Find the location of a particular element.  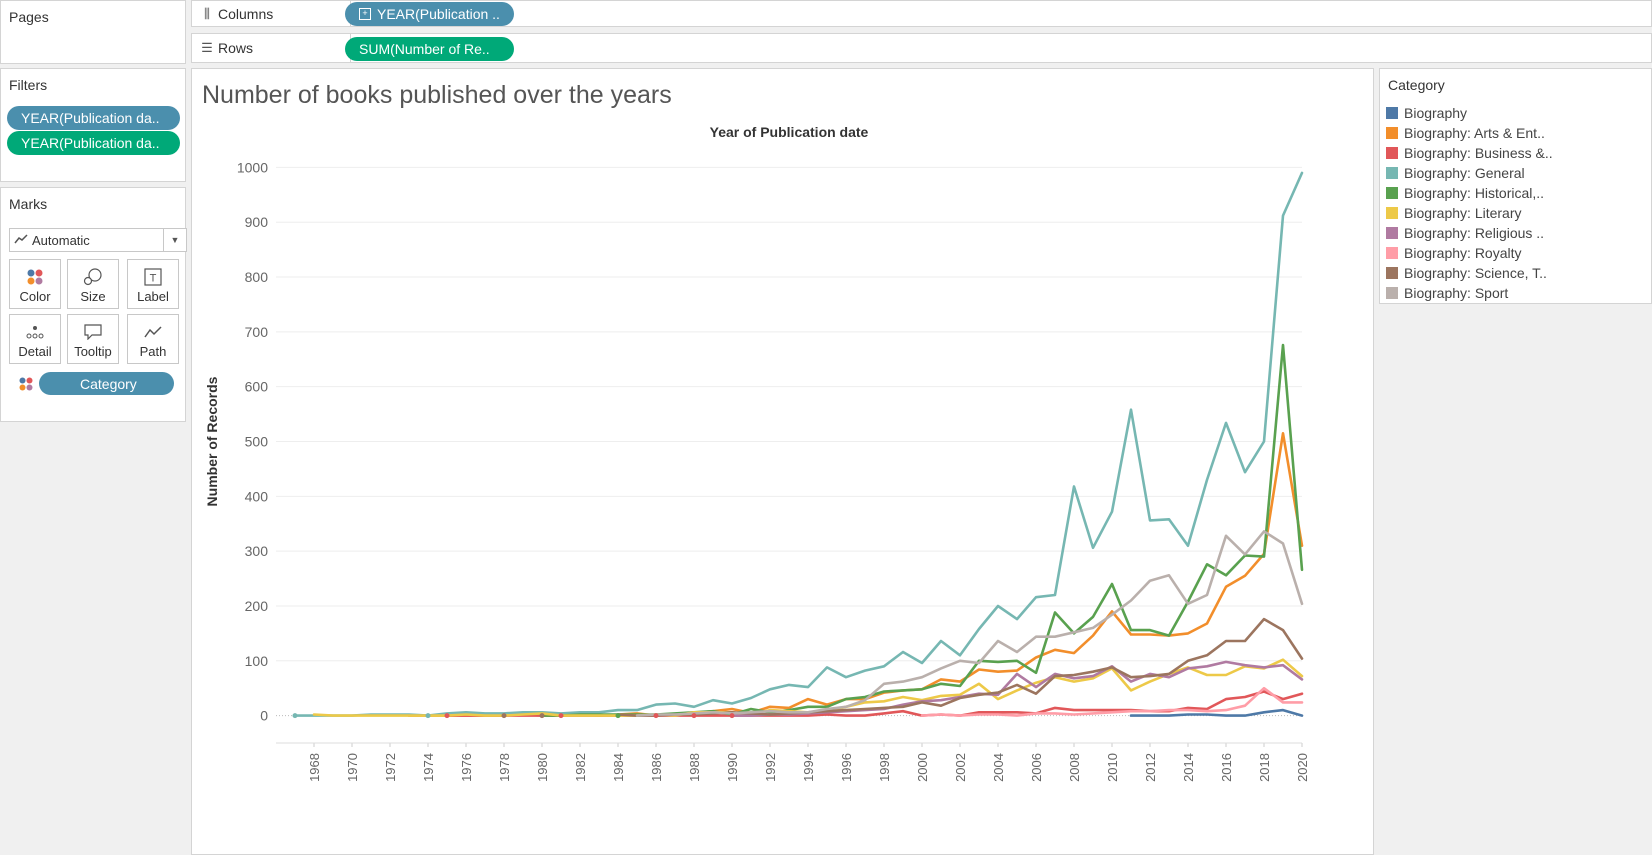

mark-type-dropdown: Automatic ▼ is located at coordinates (98, 240).